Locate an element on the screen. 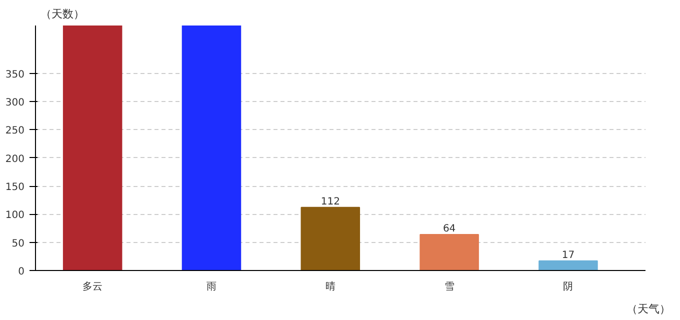 The image size is (680, 320). x-tick-label: 雪 is located at coordinates (449, 287).